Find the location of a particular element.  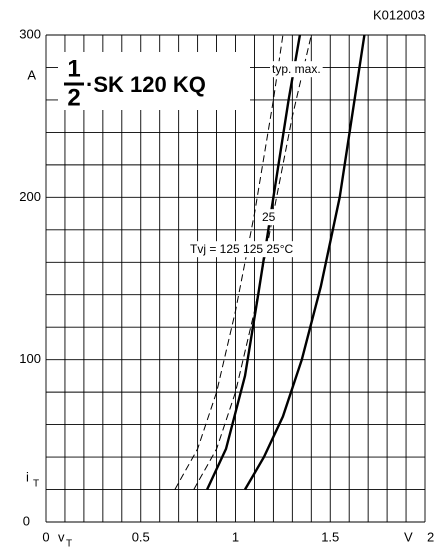

y-symbol: i is located at coordinates (27, 476).